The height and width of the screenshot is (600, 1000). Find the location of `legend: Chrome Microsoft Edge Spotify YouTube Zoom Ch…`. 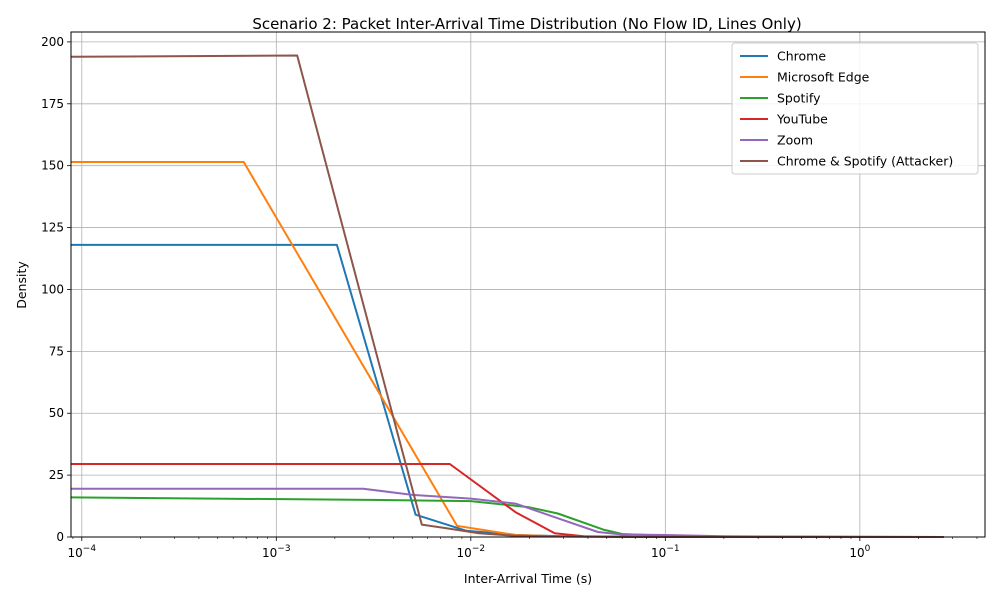

legend: Chrome Microsoft Edge Spotify YouTube Zoom Ch… is located at coordinates (855, 108).